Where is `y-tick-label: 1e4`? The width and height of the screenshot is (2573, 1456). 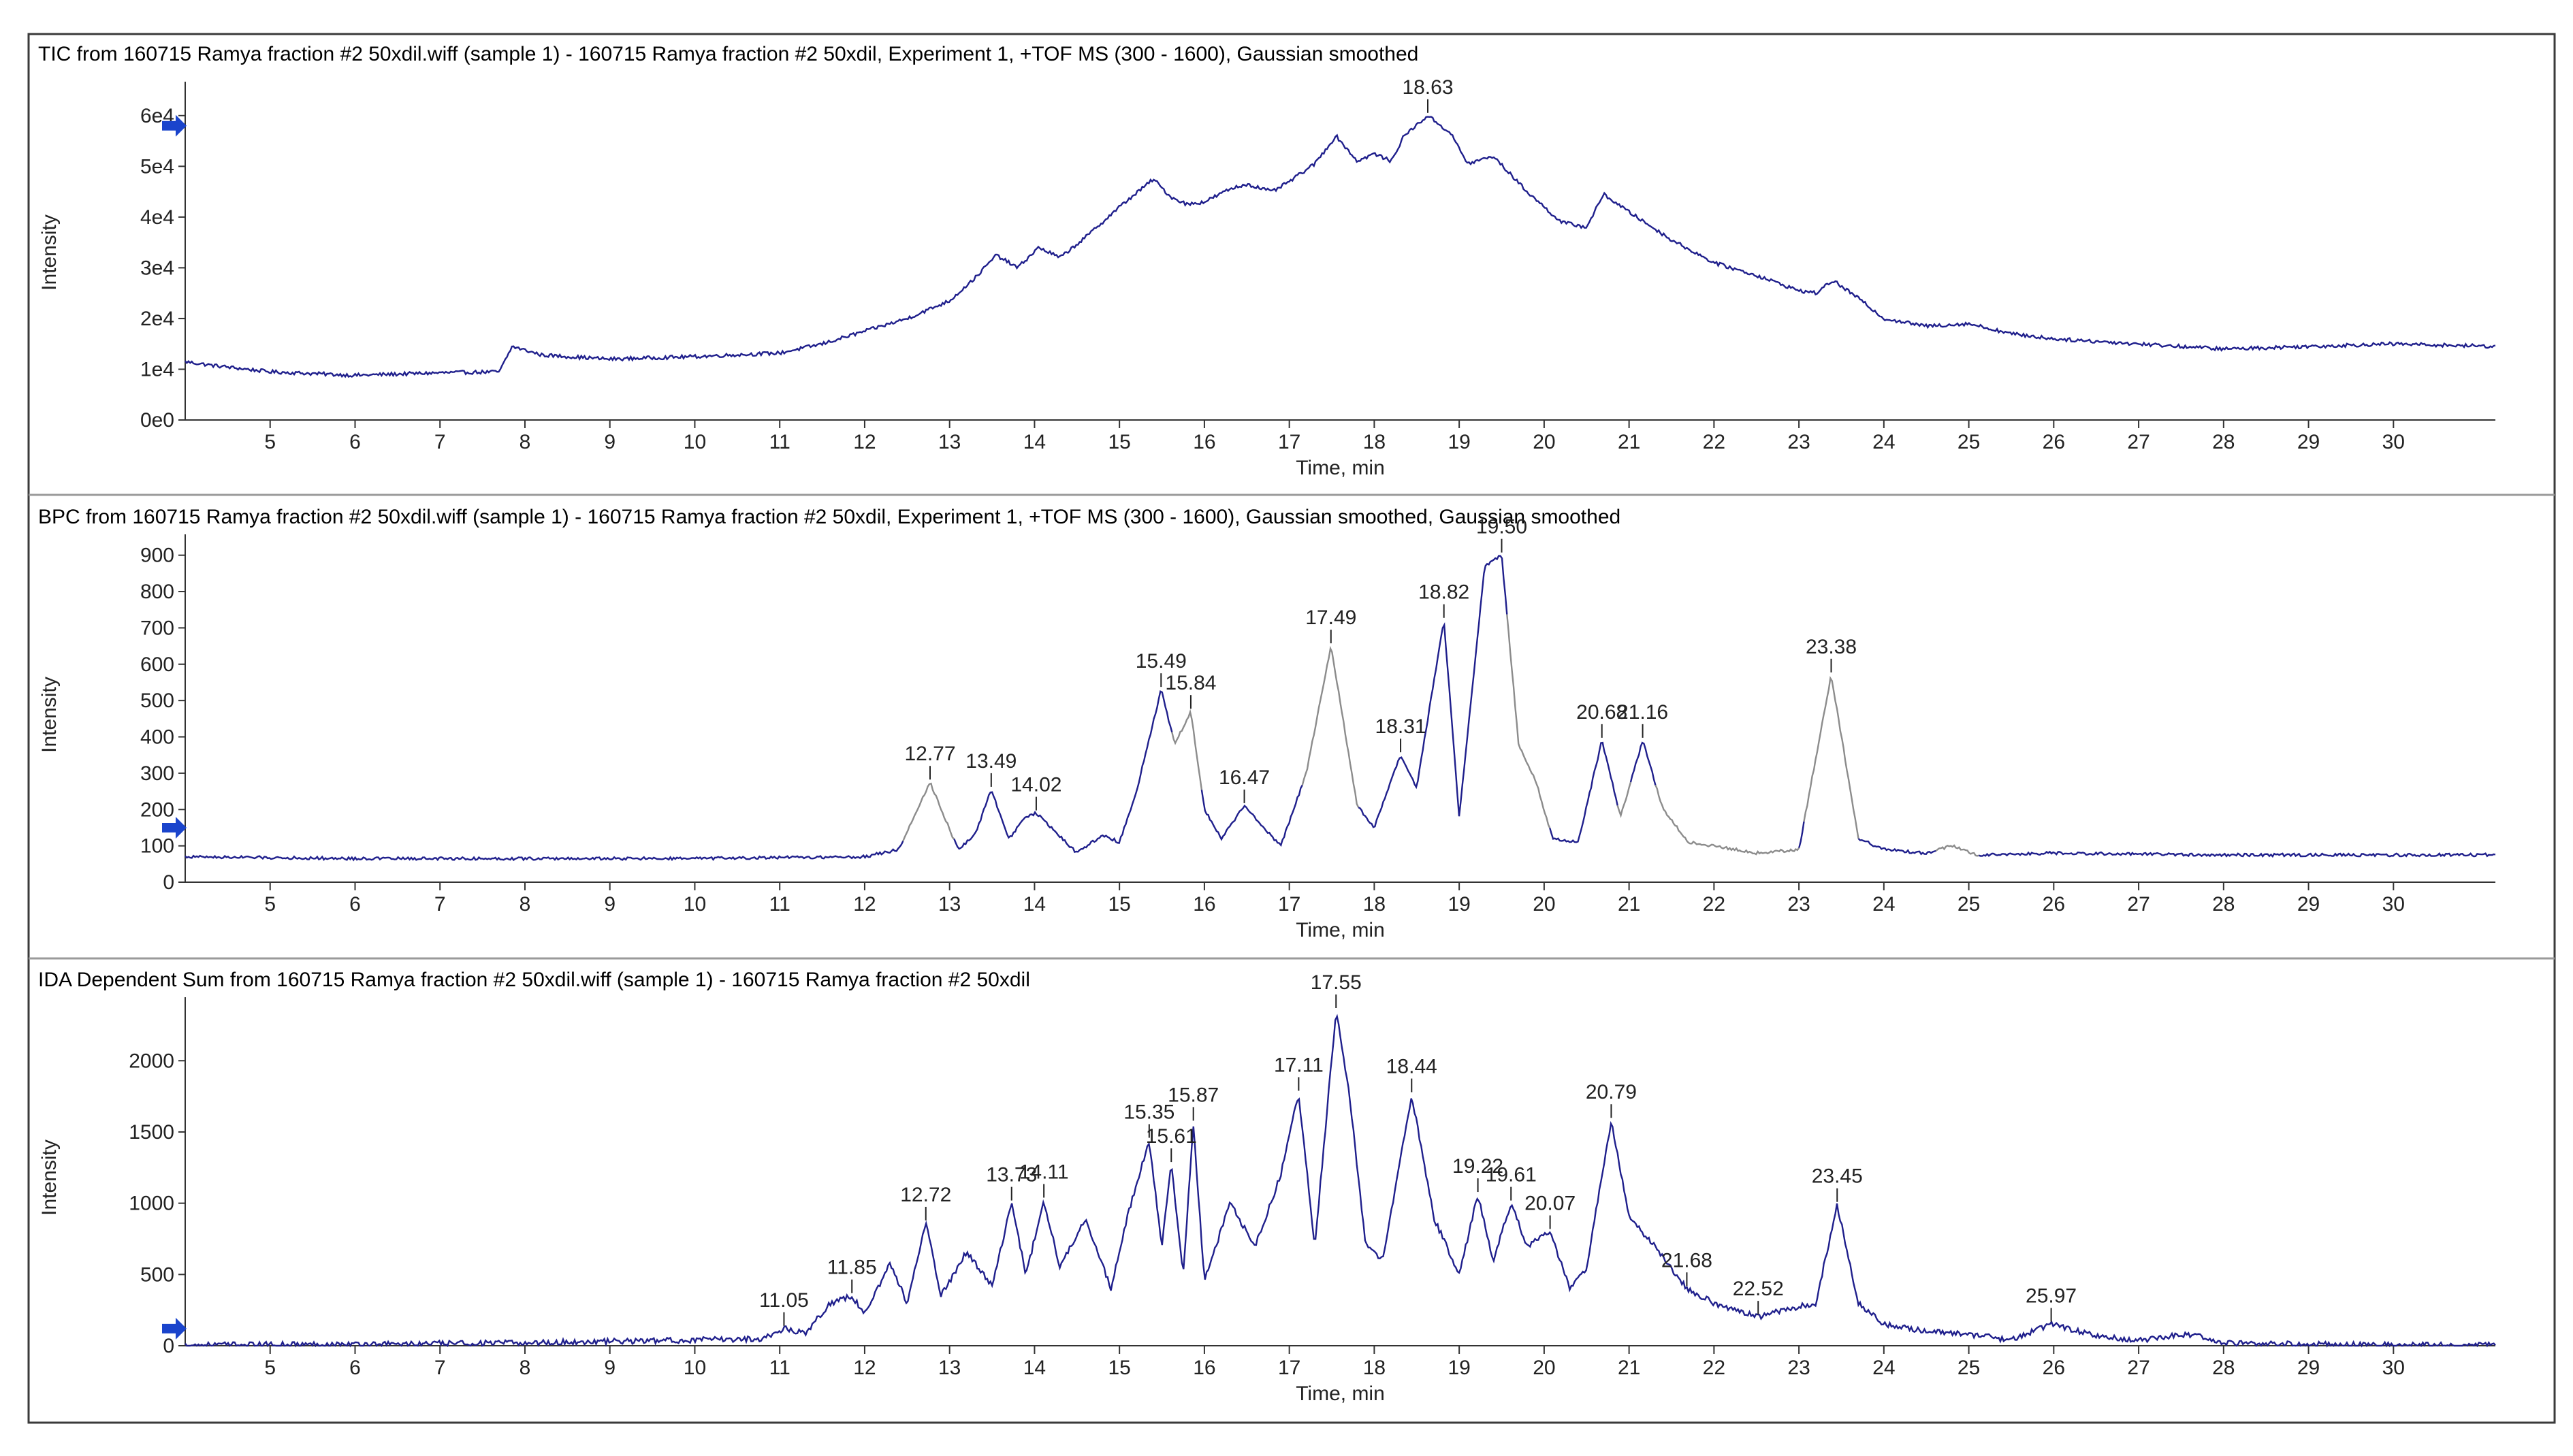 y-tick-label: 1e4 is located at coordinates (157, 370).